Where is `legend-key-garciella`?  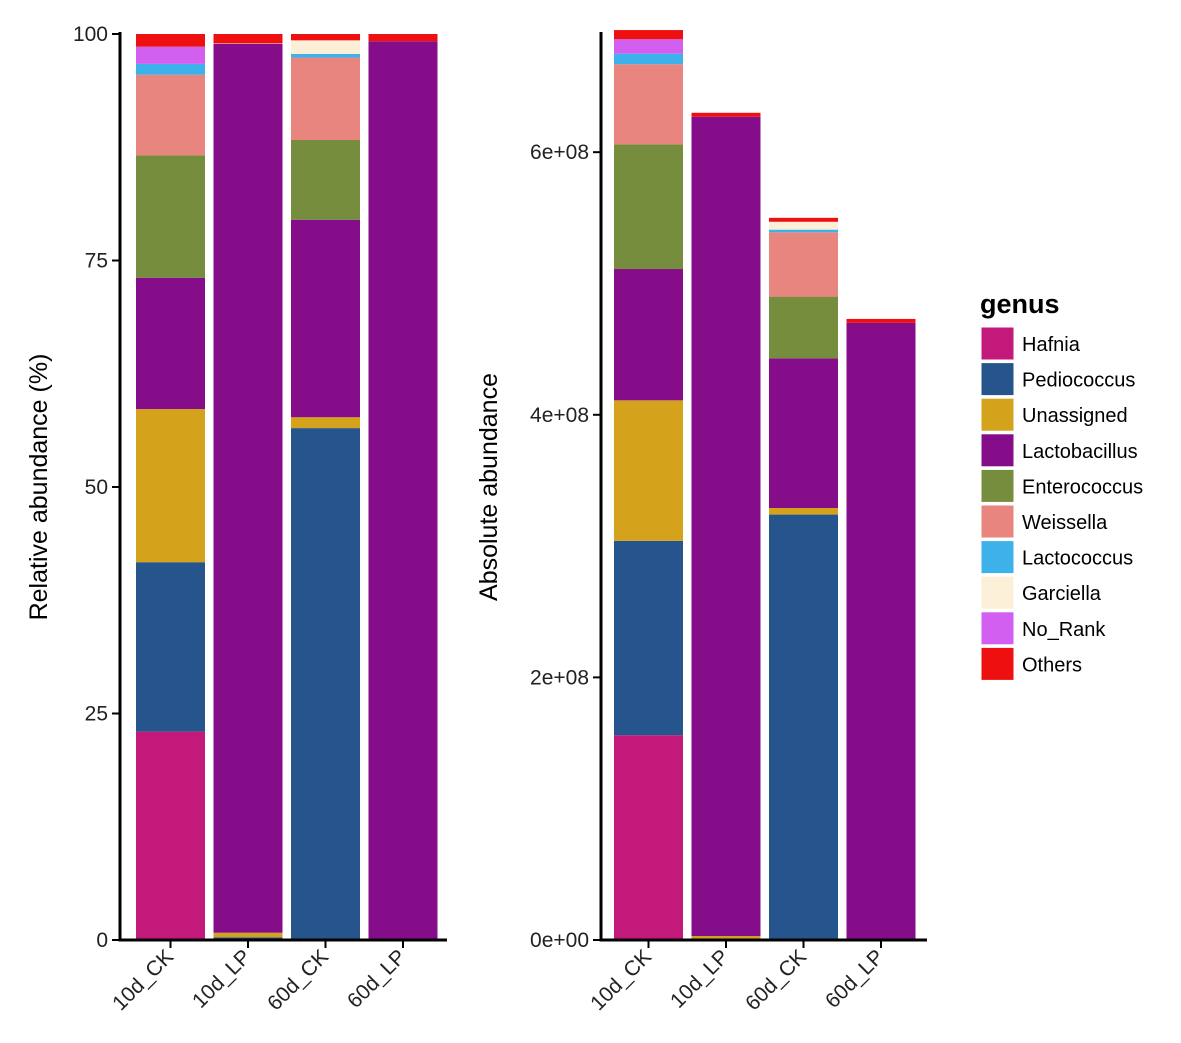 legend-key-garciella is located at coordinates (997, 592).